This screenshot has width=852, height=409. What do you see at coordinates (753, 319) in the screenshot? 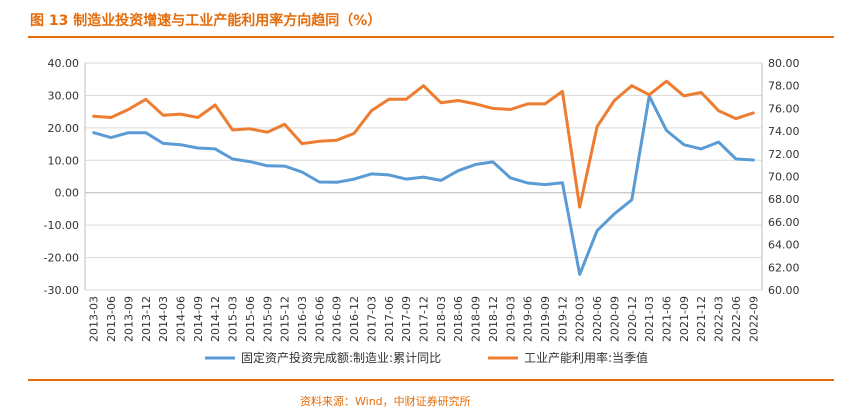
I see `x-axis-tick-label: 2022-09` at bounding box center [753, 319].